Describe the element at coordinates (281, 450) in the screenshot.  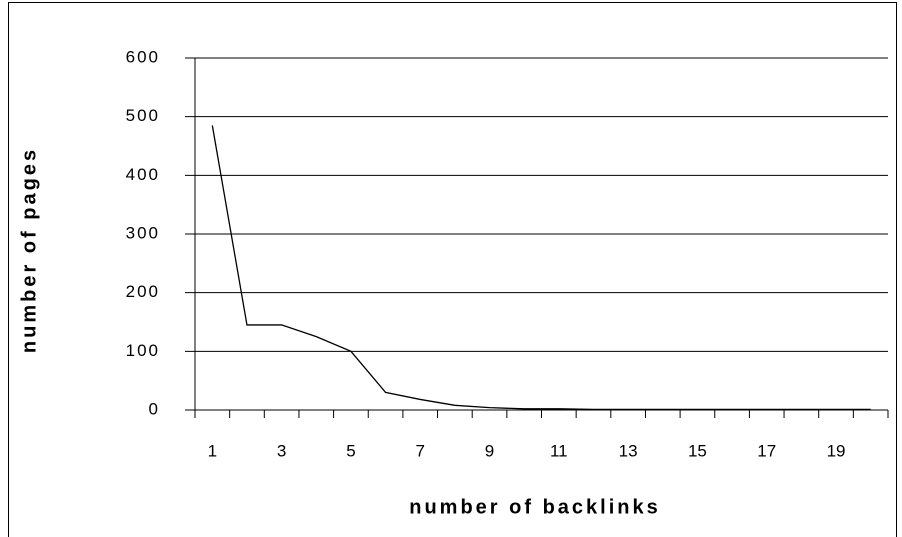
I see `x-tick-label: 3` at that location.